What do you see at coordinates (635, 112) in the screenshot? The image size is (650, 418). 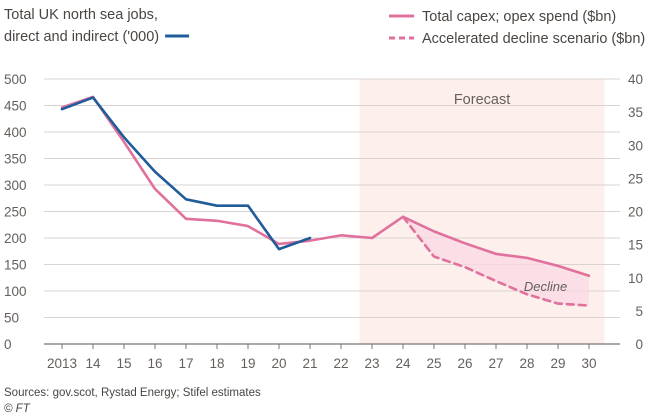 I see `right-tick-label: 35` at bounding box center [635, 112].